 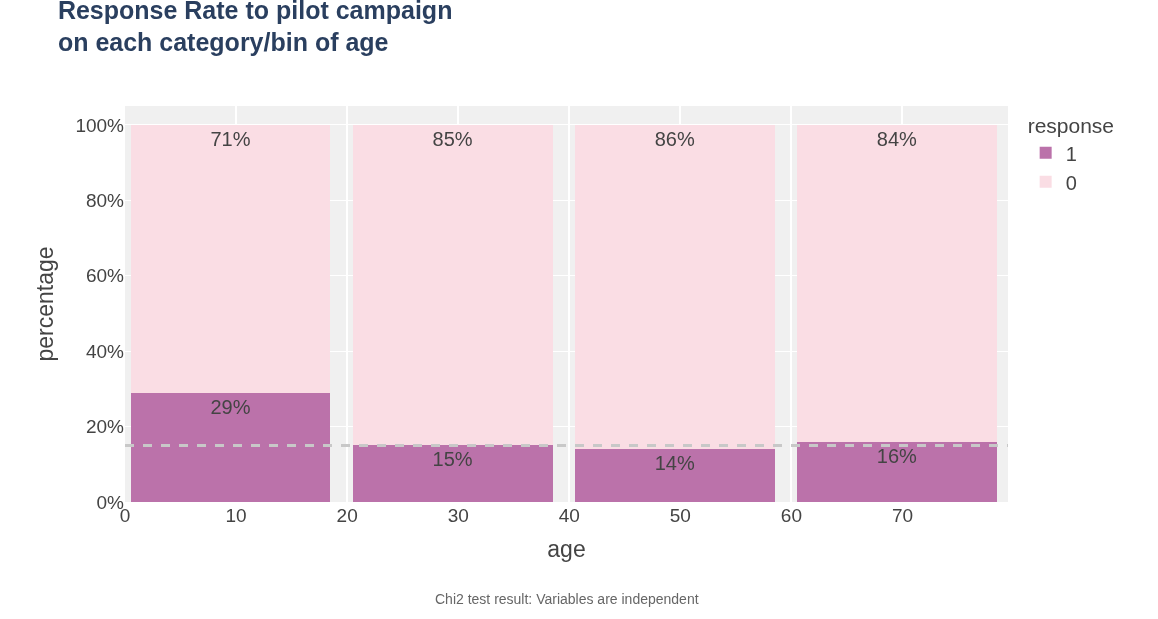 I want to click on legend-label: 0, so click(x=1071, y=182).